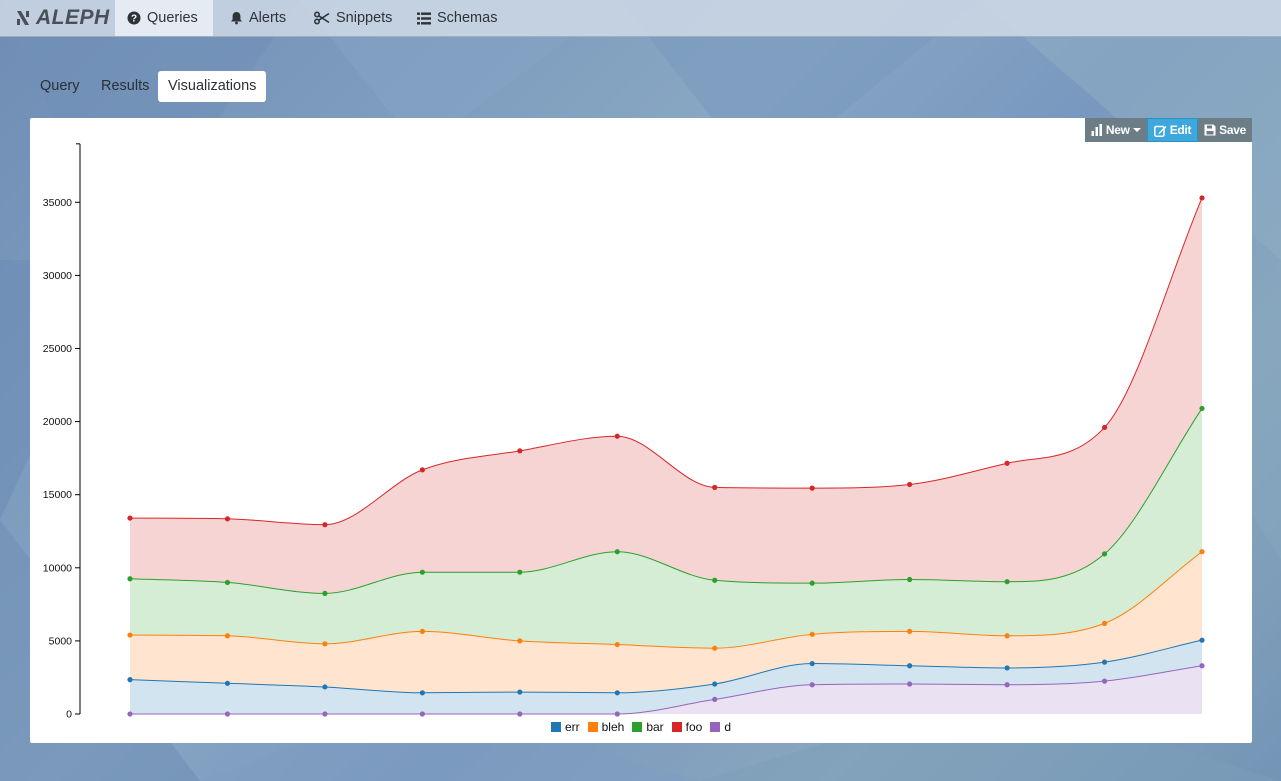 The image size is (1281, 781). I want to click on legend-item-bar: bar, so click(648, 727).